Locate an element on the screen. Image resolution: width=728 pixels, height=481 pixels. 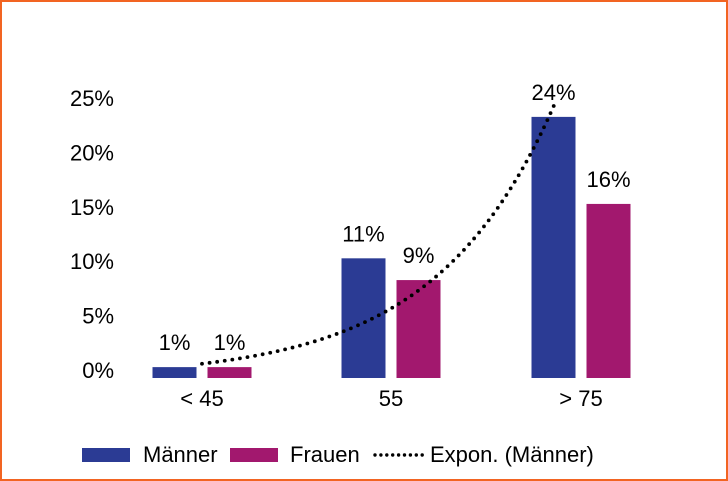
y-axis-label: 10% is located at coordinates (92, 261).